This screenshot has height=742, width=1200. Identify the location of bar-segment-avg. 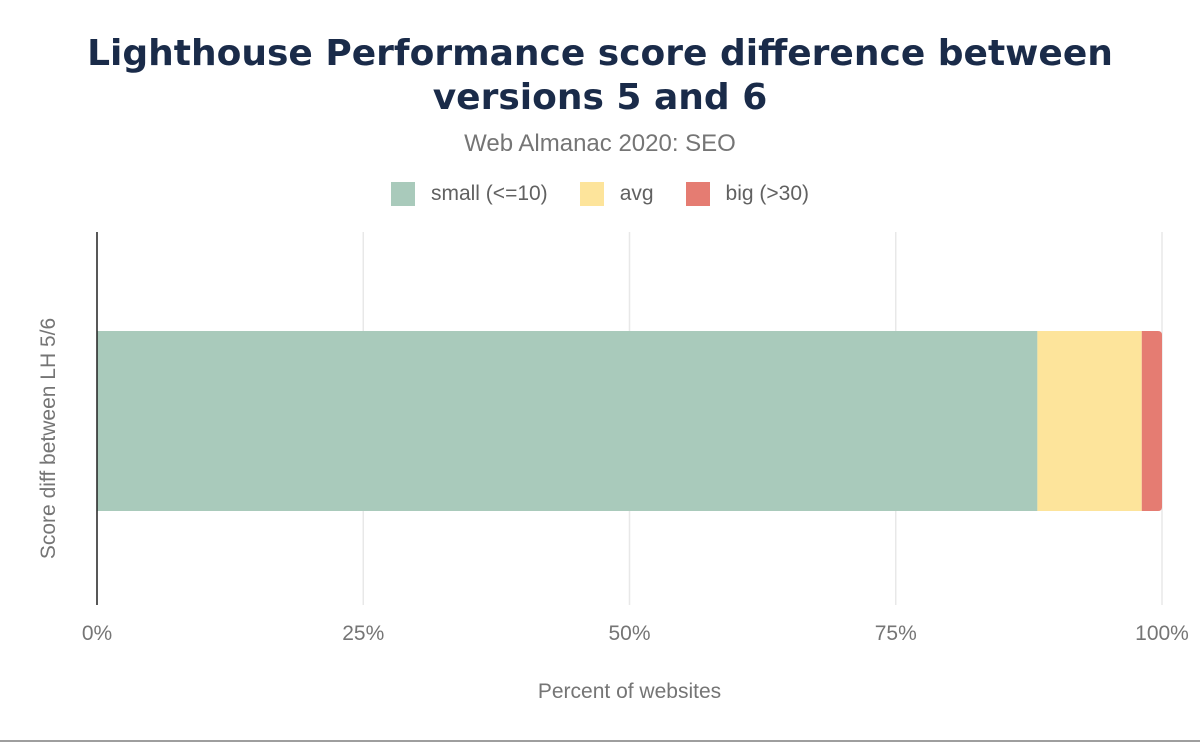
(1089, 421).